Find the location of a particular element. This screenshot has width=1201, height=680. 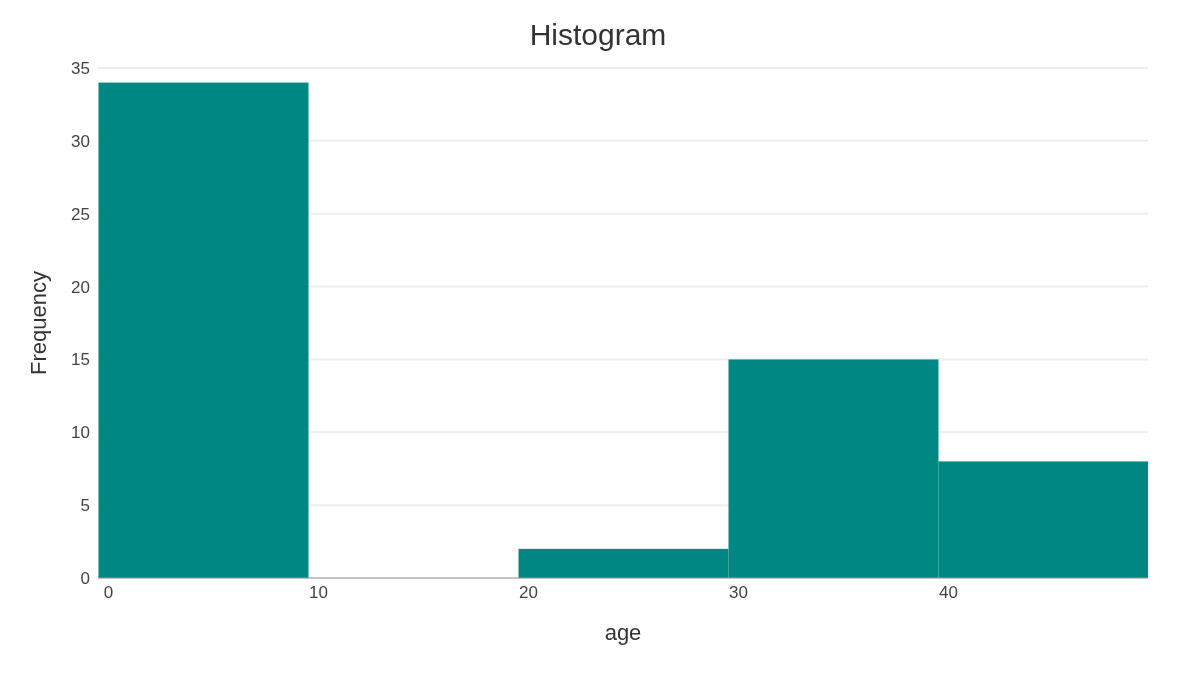

chart-title: Histogram is located at coordinates (598, 35).